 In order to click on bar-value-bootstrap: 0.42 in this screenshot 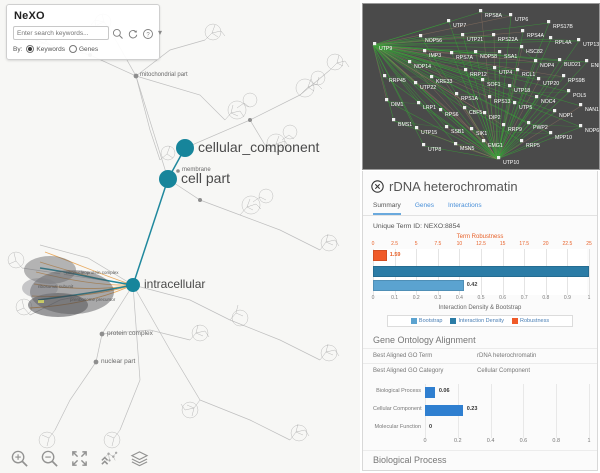, I will do `click(472, 285)`.